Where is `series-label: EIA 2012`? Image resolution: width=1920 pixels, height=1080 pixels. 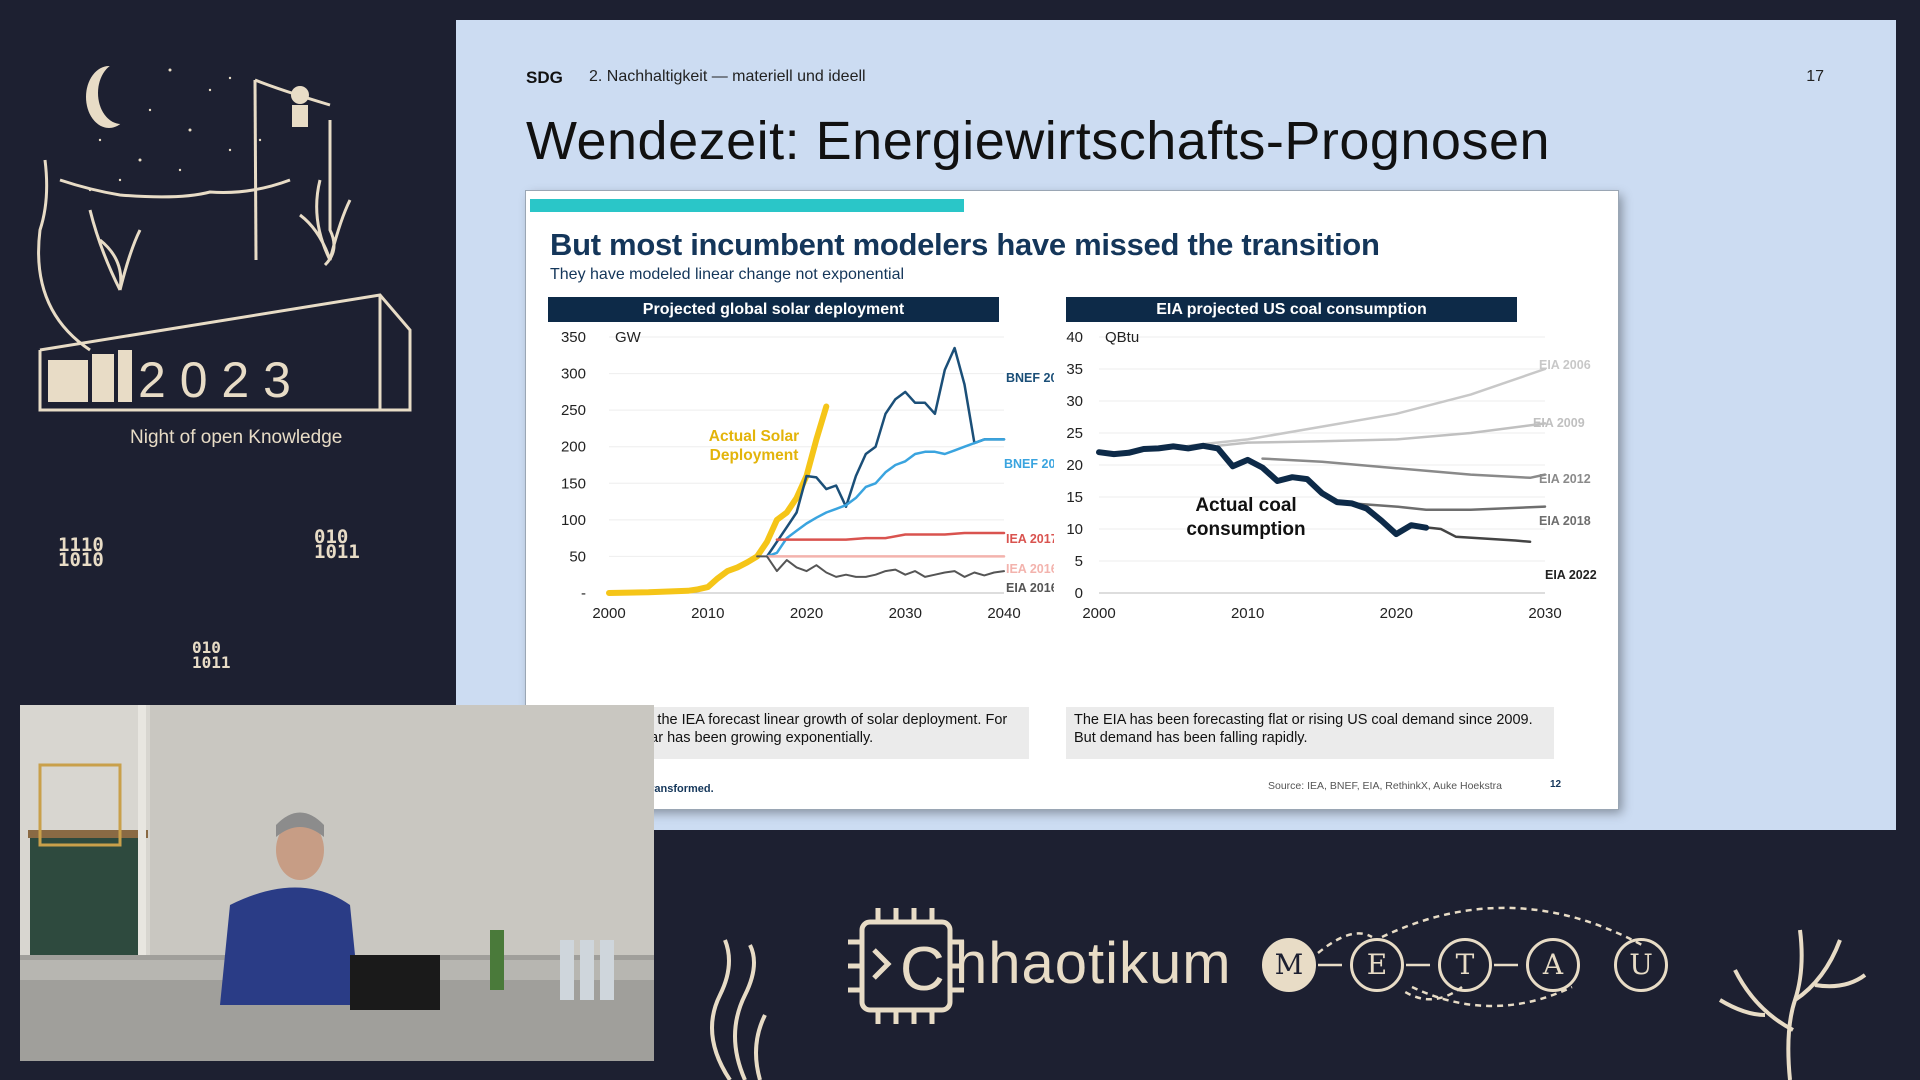 series-label: EIA 2012 is located at coordinates (1565, 479).